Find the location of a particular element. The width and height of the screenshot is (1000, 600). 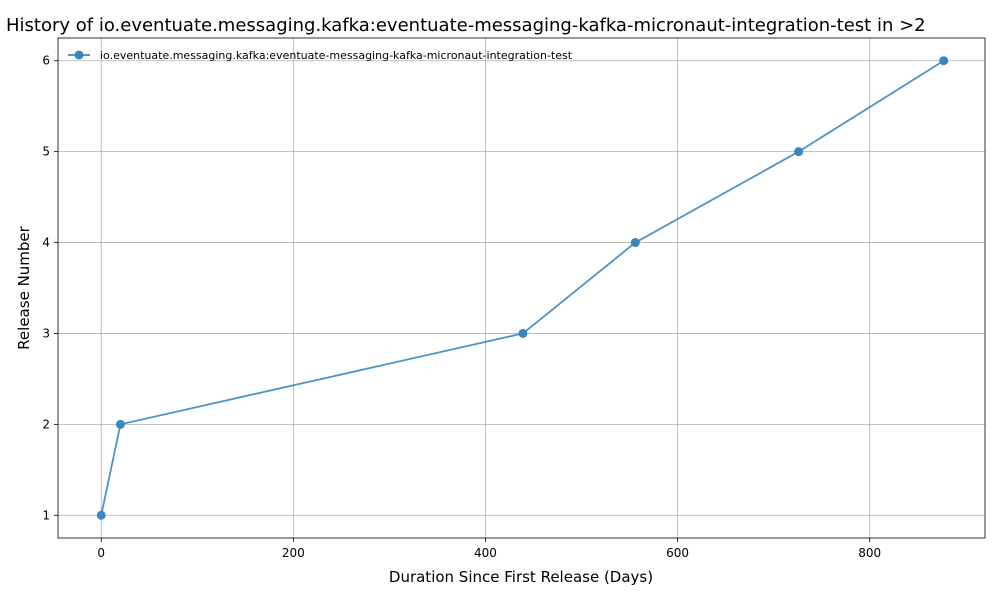

y-tick-label: 6 is located at coordinates (46, 61).